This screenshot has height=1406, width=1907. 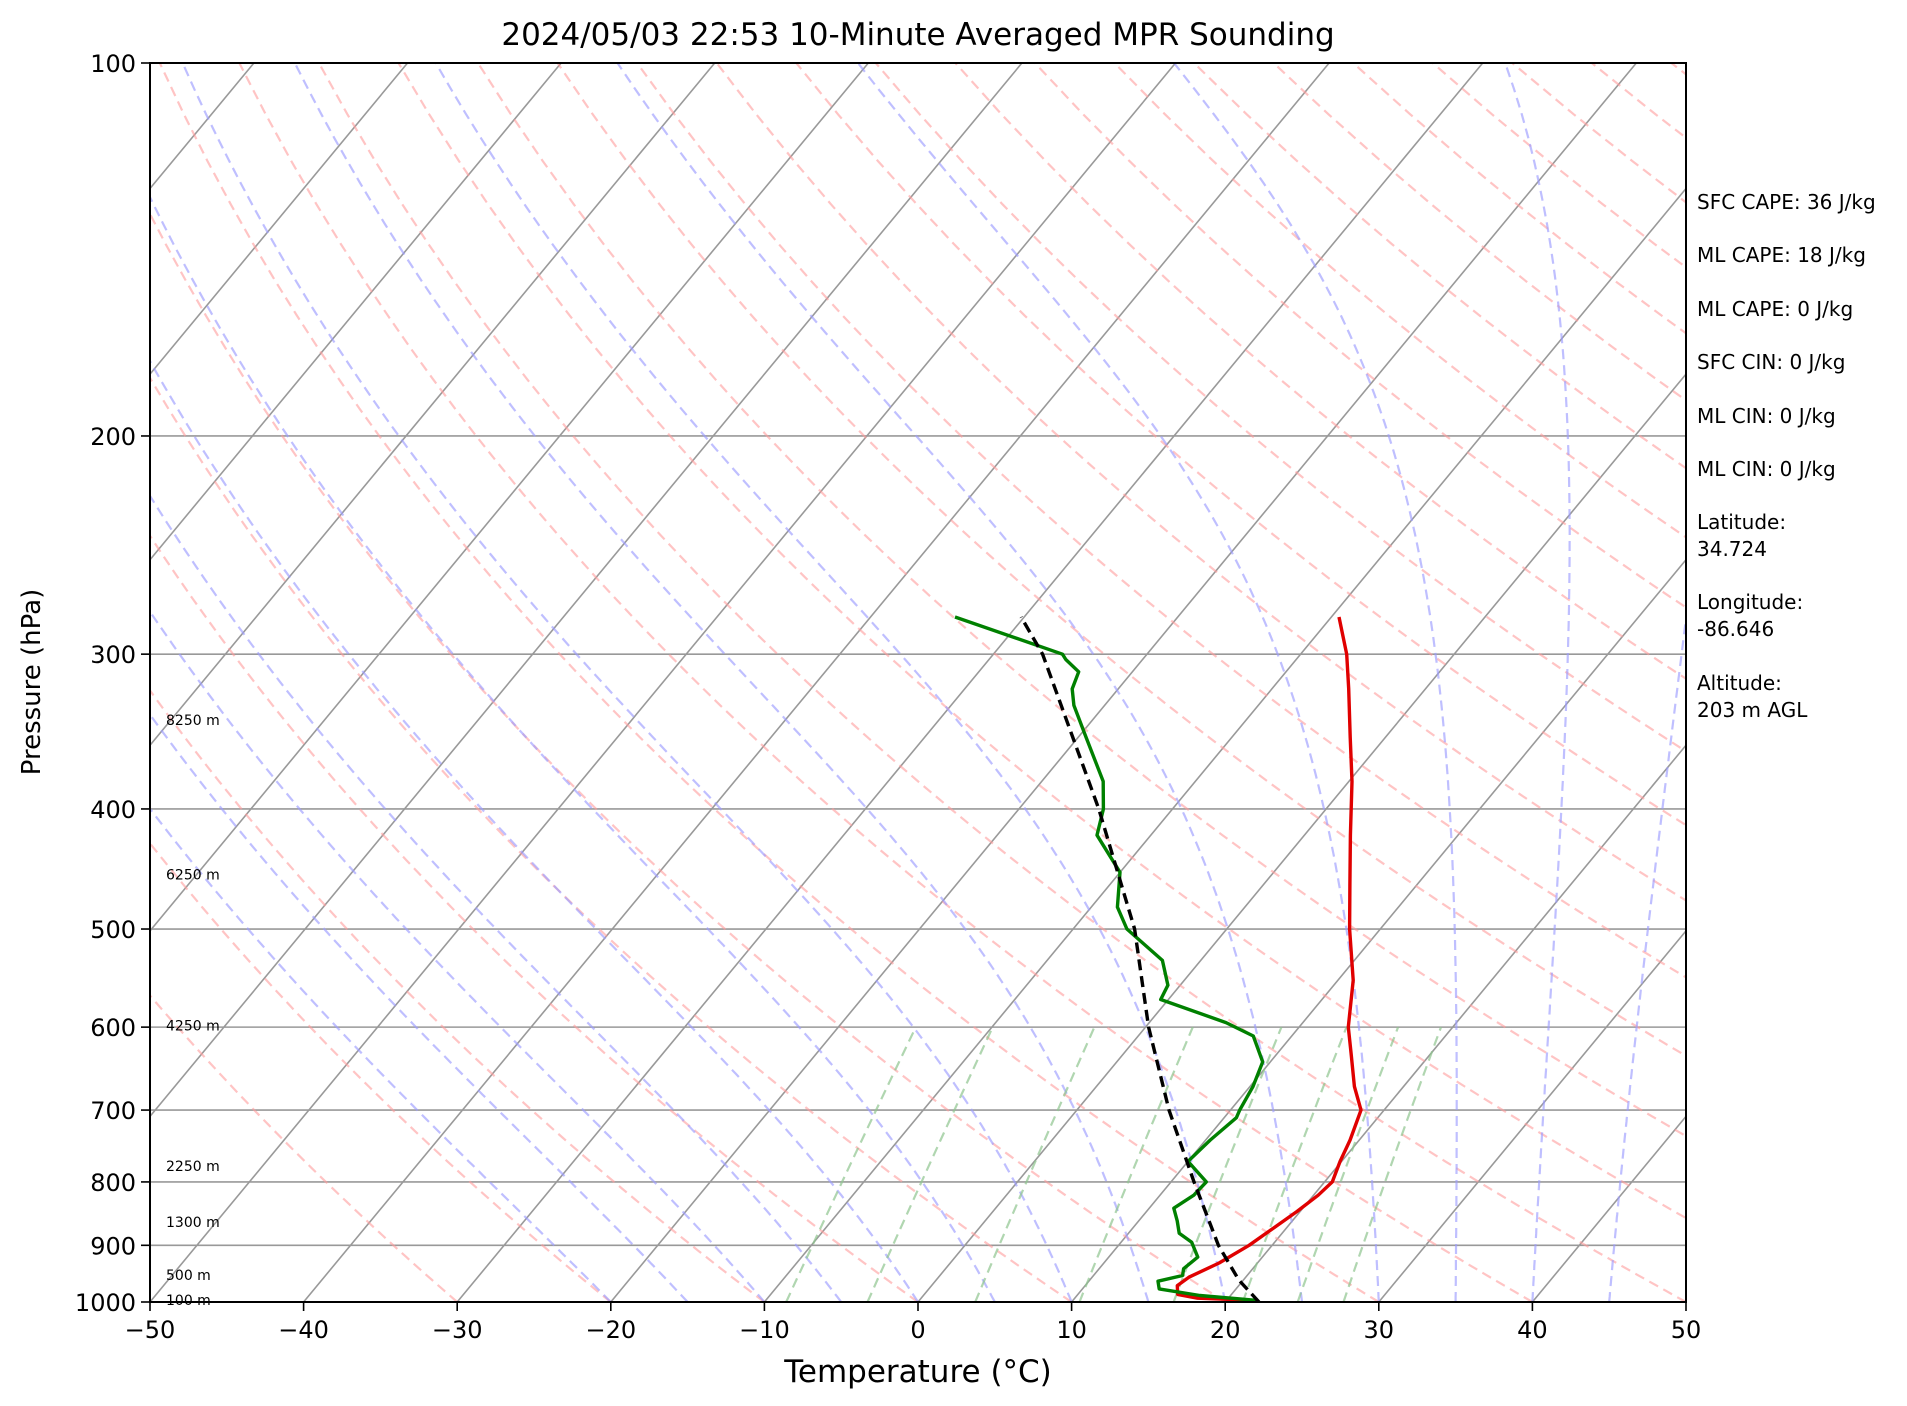 What do you see at coordinates (457, 1330) in the screenshot?
I see `x-tick-label: −30` at bounding box center [457, 1330].